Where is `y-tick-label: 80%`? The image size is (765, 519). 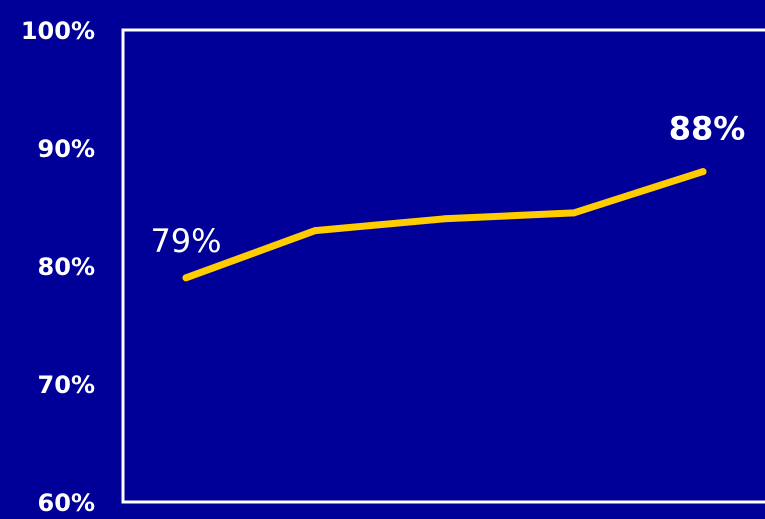
y-tick-label: 80% is located at coordinates (66, 267).